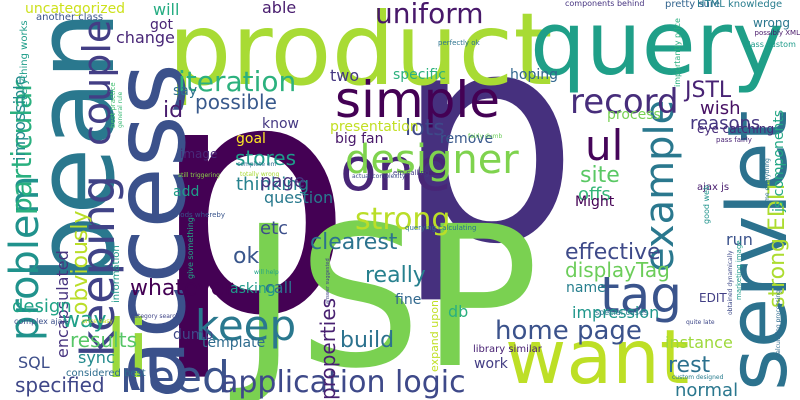 The width and height of the screenshot is (800, 400). I want to click on word-know: know, so click(280, 124).